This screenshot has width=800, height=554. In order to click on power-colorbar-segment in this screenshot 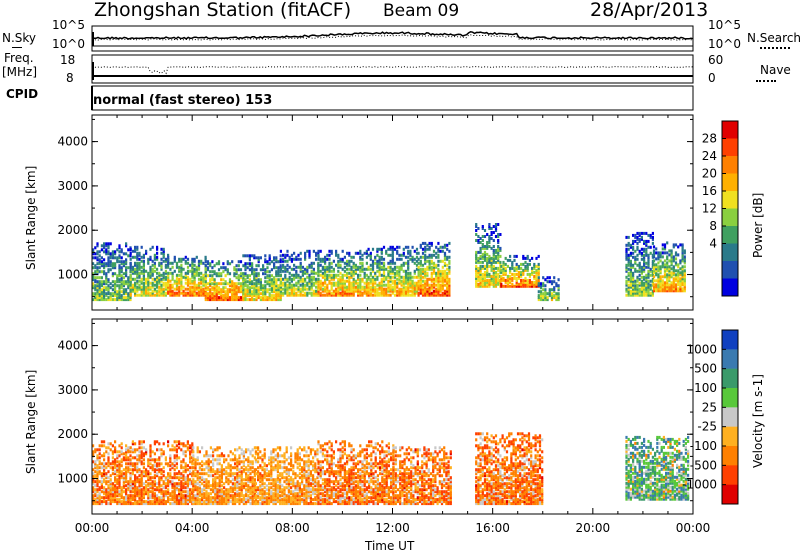, I will do `click(730, 165)`.